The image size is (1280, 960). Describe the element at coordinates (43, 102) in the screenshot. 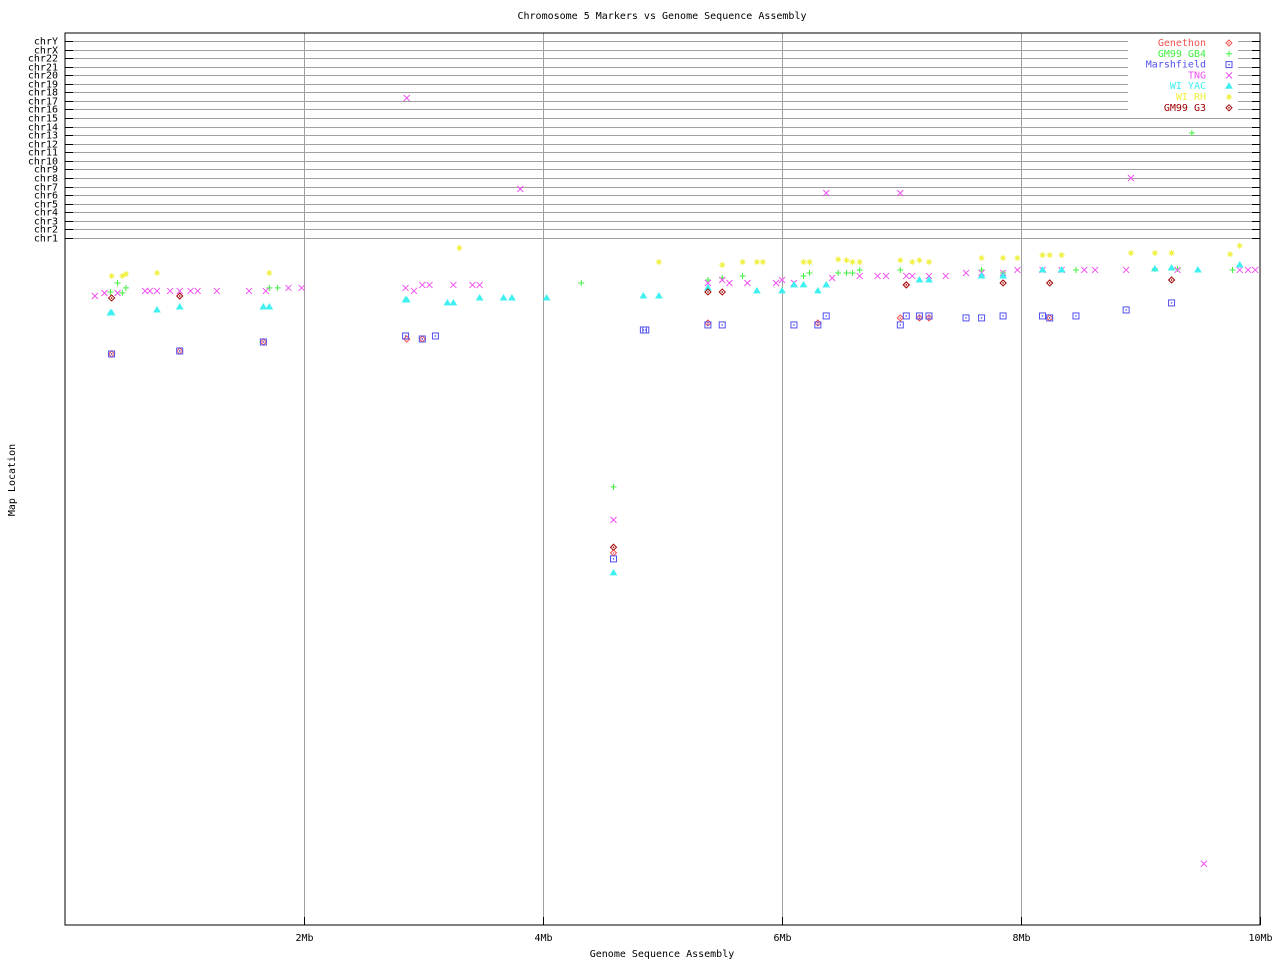

I see `y-tick-label: chr17` at that location.